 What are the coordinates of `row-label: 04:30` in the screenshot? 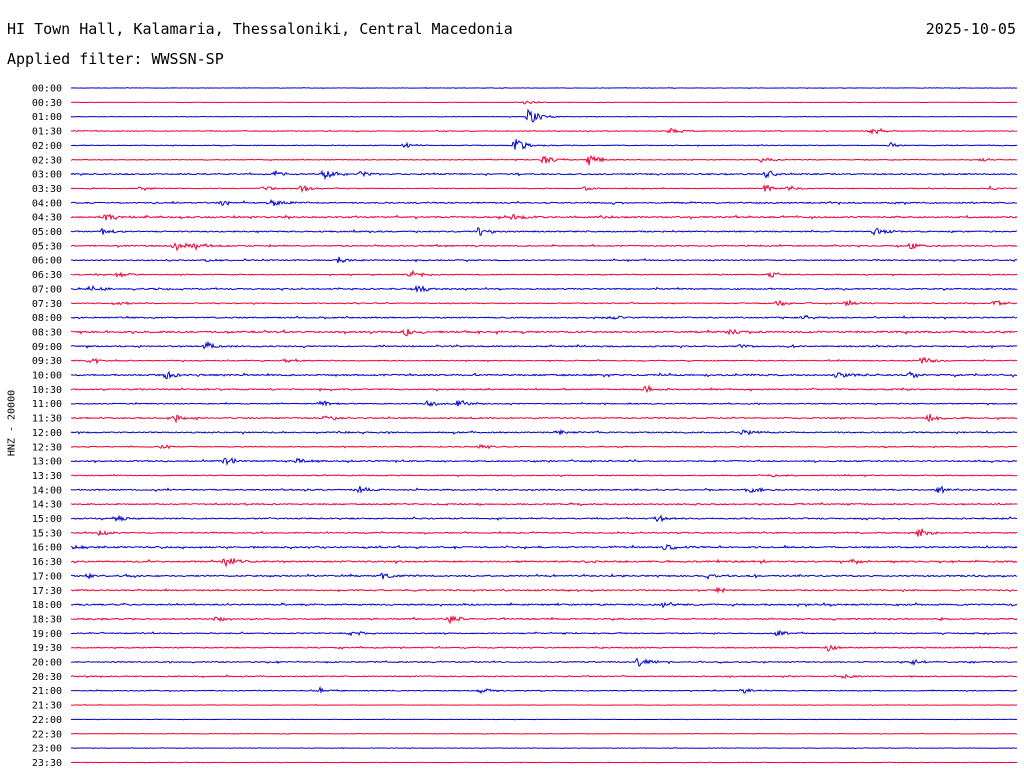 It's located at (47, 218).